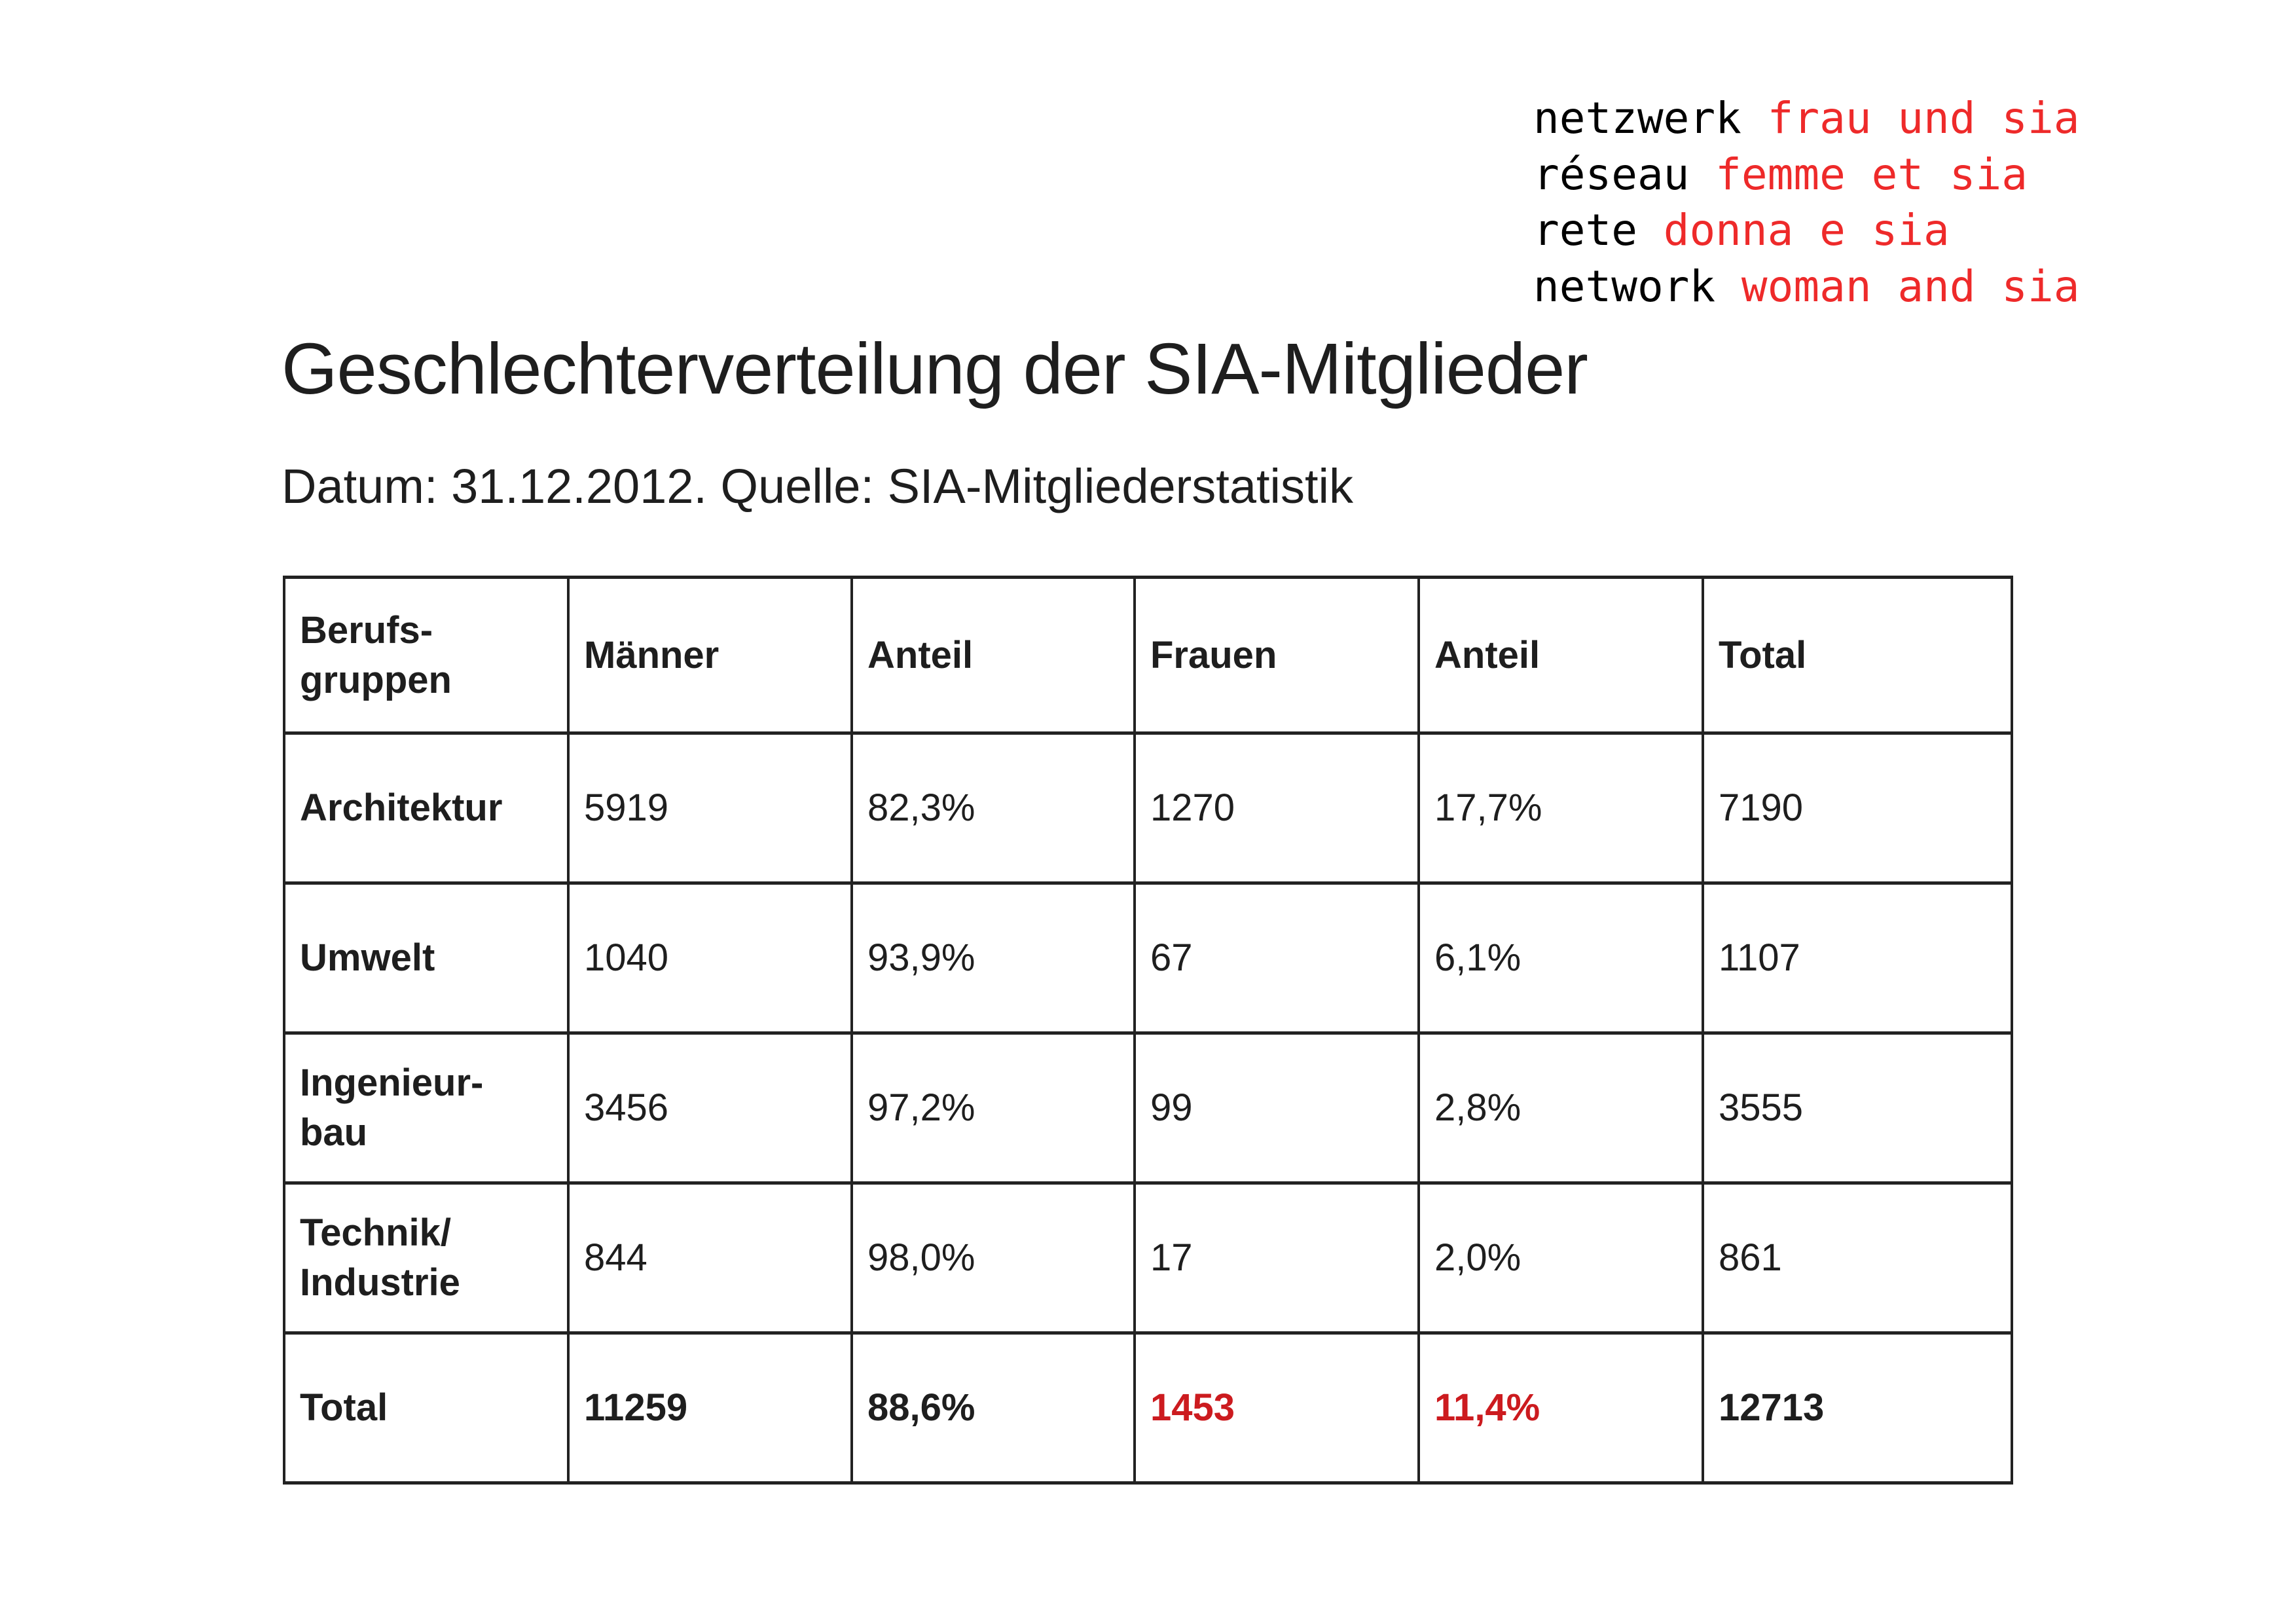  What do you see at coordinates (1857, 655) in the screenshot?
I see `column-header: Total` at bounding box center [1857, 655].